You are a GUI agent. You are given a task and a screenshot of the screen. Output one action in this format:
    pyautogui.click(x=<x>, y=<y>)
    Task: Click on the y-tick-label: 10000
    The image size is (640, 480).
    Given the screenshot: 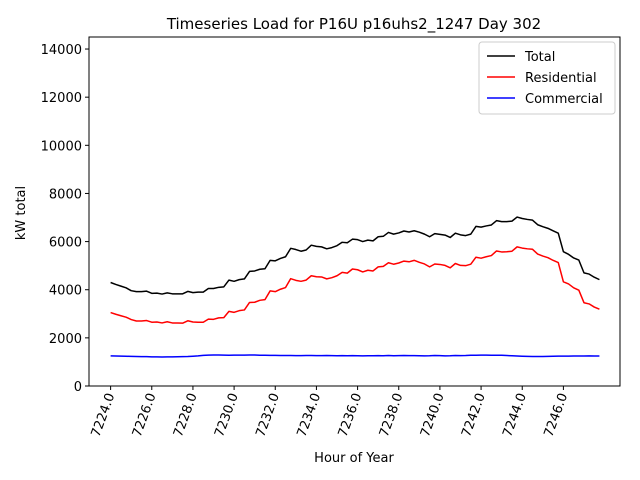 What is the action you would take?
    pyautogui.click(x=61, y=146)
    